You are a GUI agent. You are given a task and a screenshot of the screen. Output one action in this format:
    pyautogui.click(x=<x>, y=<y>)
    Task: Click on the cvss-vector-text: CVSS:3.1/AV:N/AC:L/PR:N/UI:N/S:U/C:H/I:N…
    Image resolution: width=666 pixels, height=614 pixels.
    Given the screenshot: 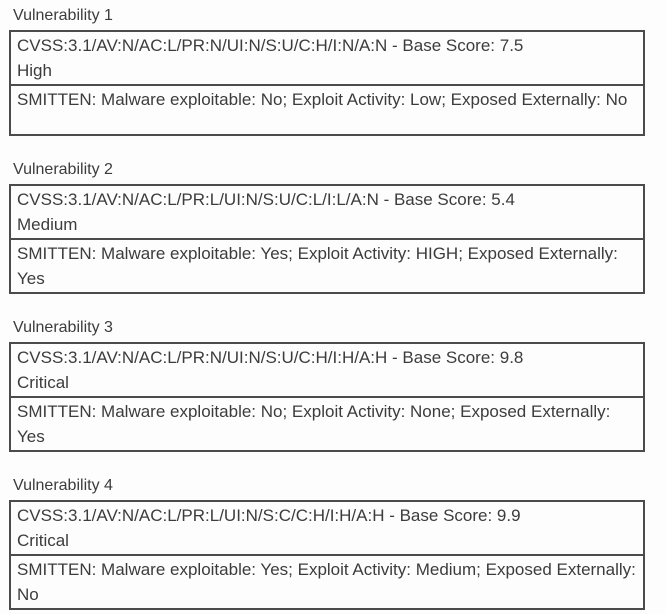 What is the action you would take?
    pyautogui.click(x=270, y=45)
    